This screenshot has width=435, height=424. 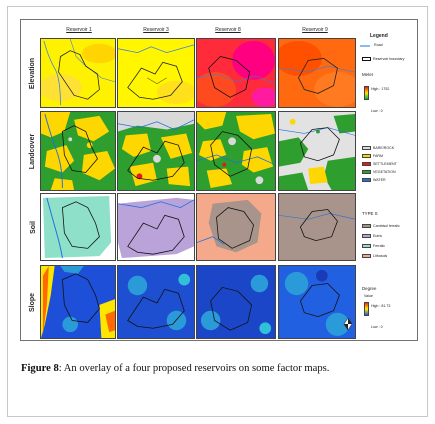 What do you see at coordinates (377, 327) in the screenshot?
I see `legend-slope-low: Low : 0` at bounding box center [377, 327].